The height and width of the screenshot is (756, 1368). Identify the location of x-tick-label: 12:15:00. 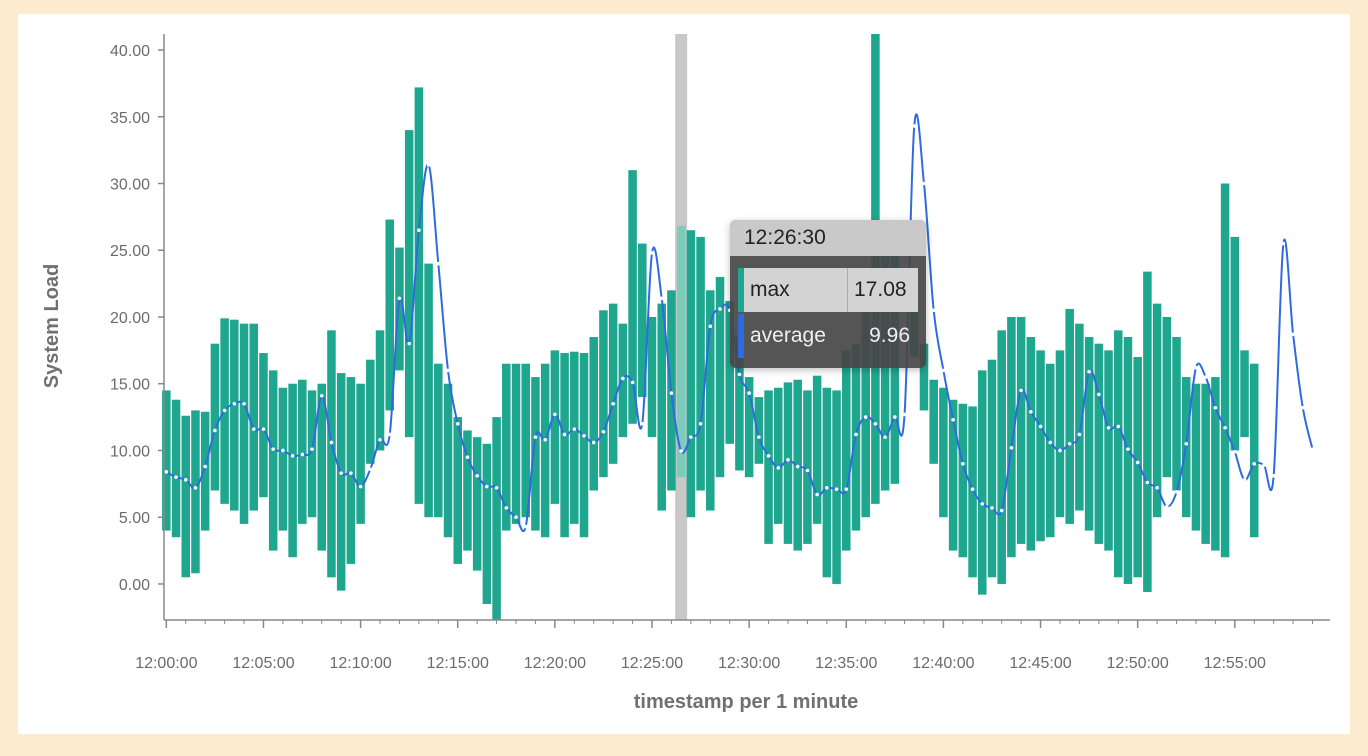
(458, 663).